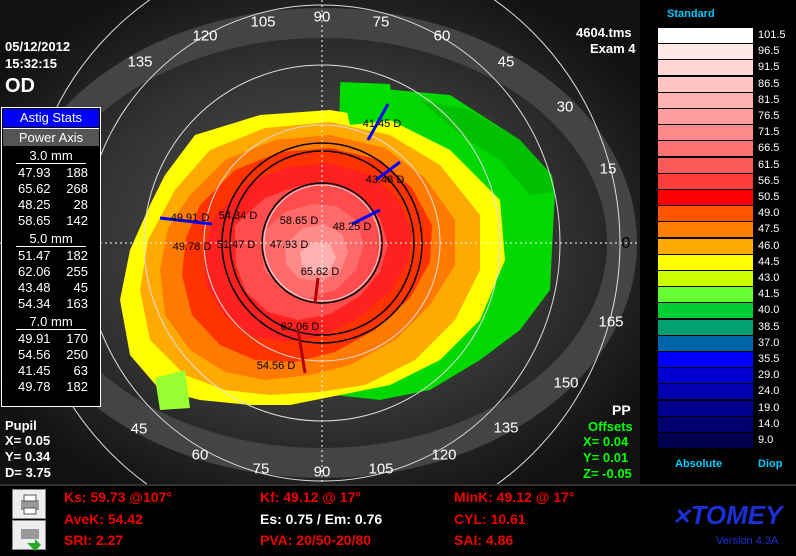 This screenshot has width=796, height=556. Describe the element at coordinates (699, 464) in the screenshot. I see `scale-type-absolute: Absolute` at that location.